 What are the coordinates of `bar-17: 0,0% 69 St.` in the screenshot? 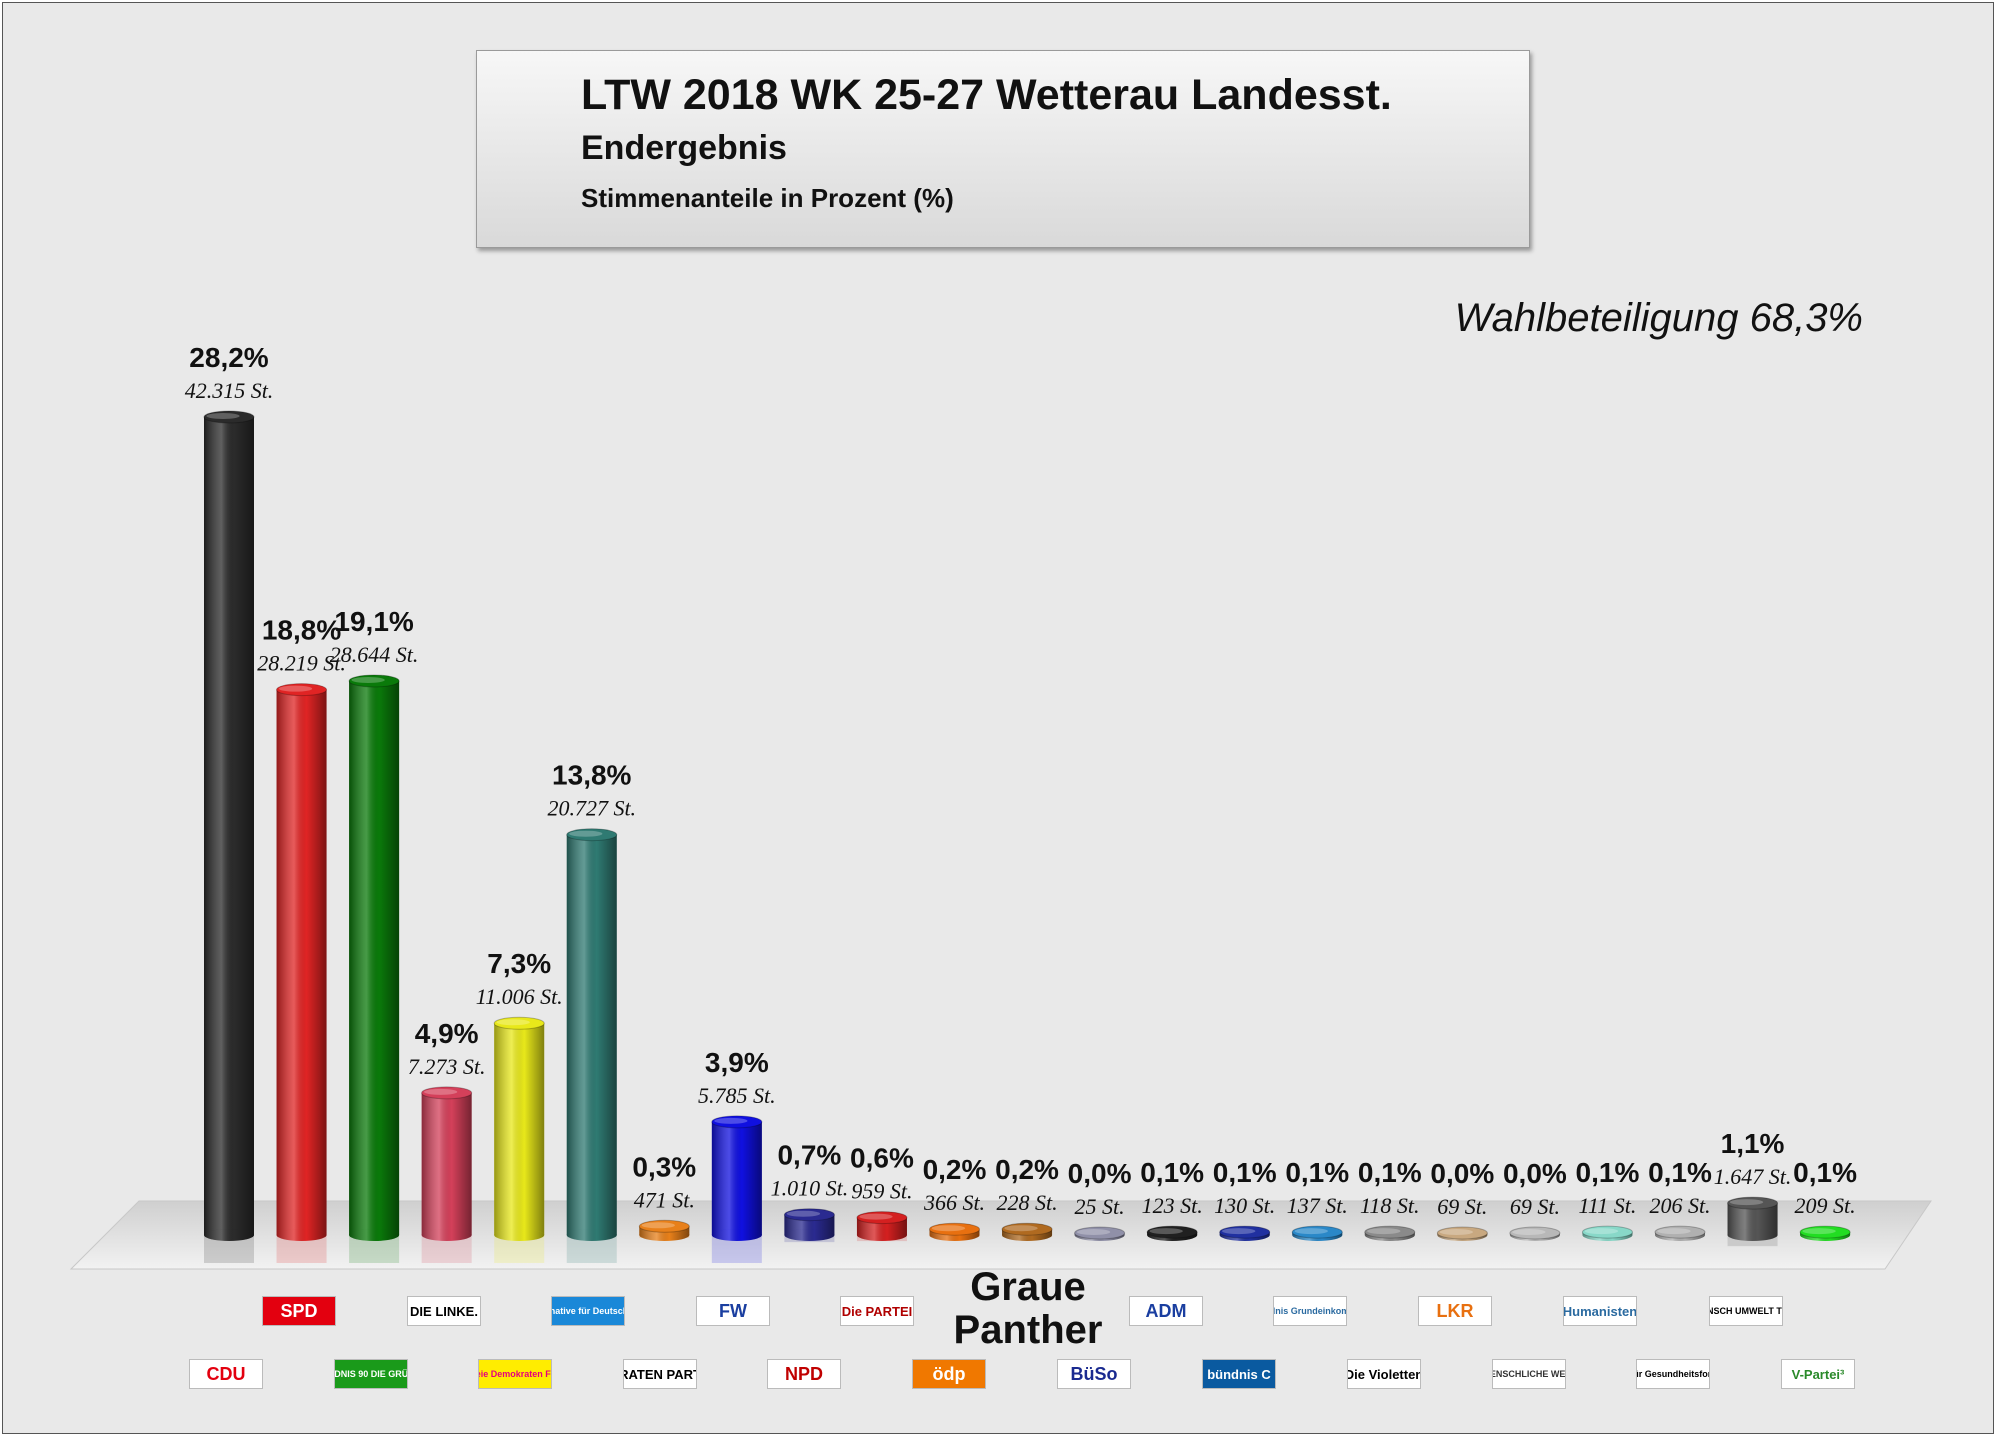 It's located at (1462, 1199).